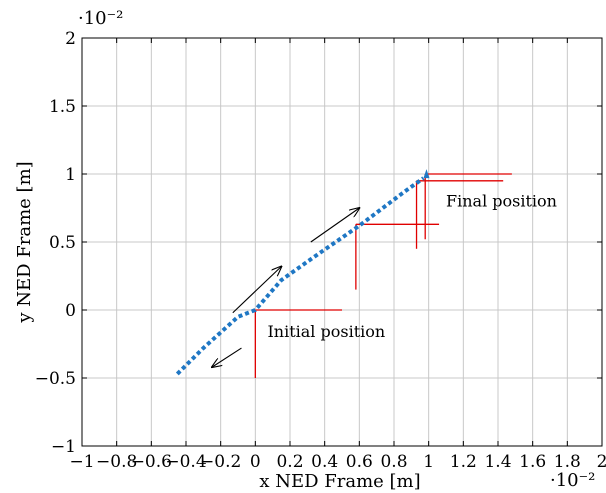  Describe the element at coordinates (81, 462) in the screenshot. I see `x-tick-label: −1` at that location.